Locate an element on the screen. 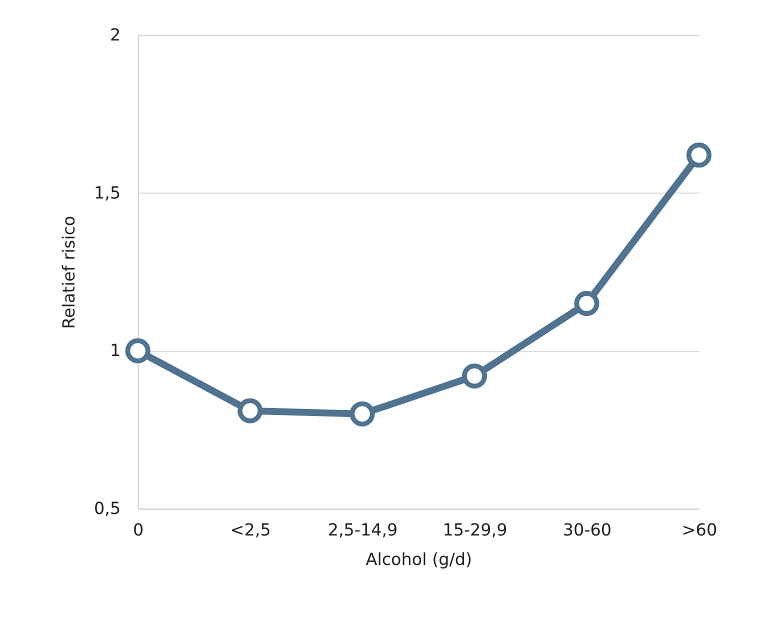 The height and width of the screenshot is (624, 759). x-tick-label: 30-60 is located at coordinates (587, 530).